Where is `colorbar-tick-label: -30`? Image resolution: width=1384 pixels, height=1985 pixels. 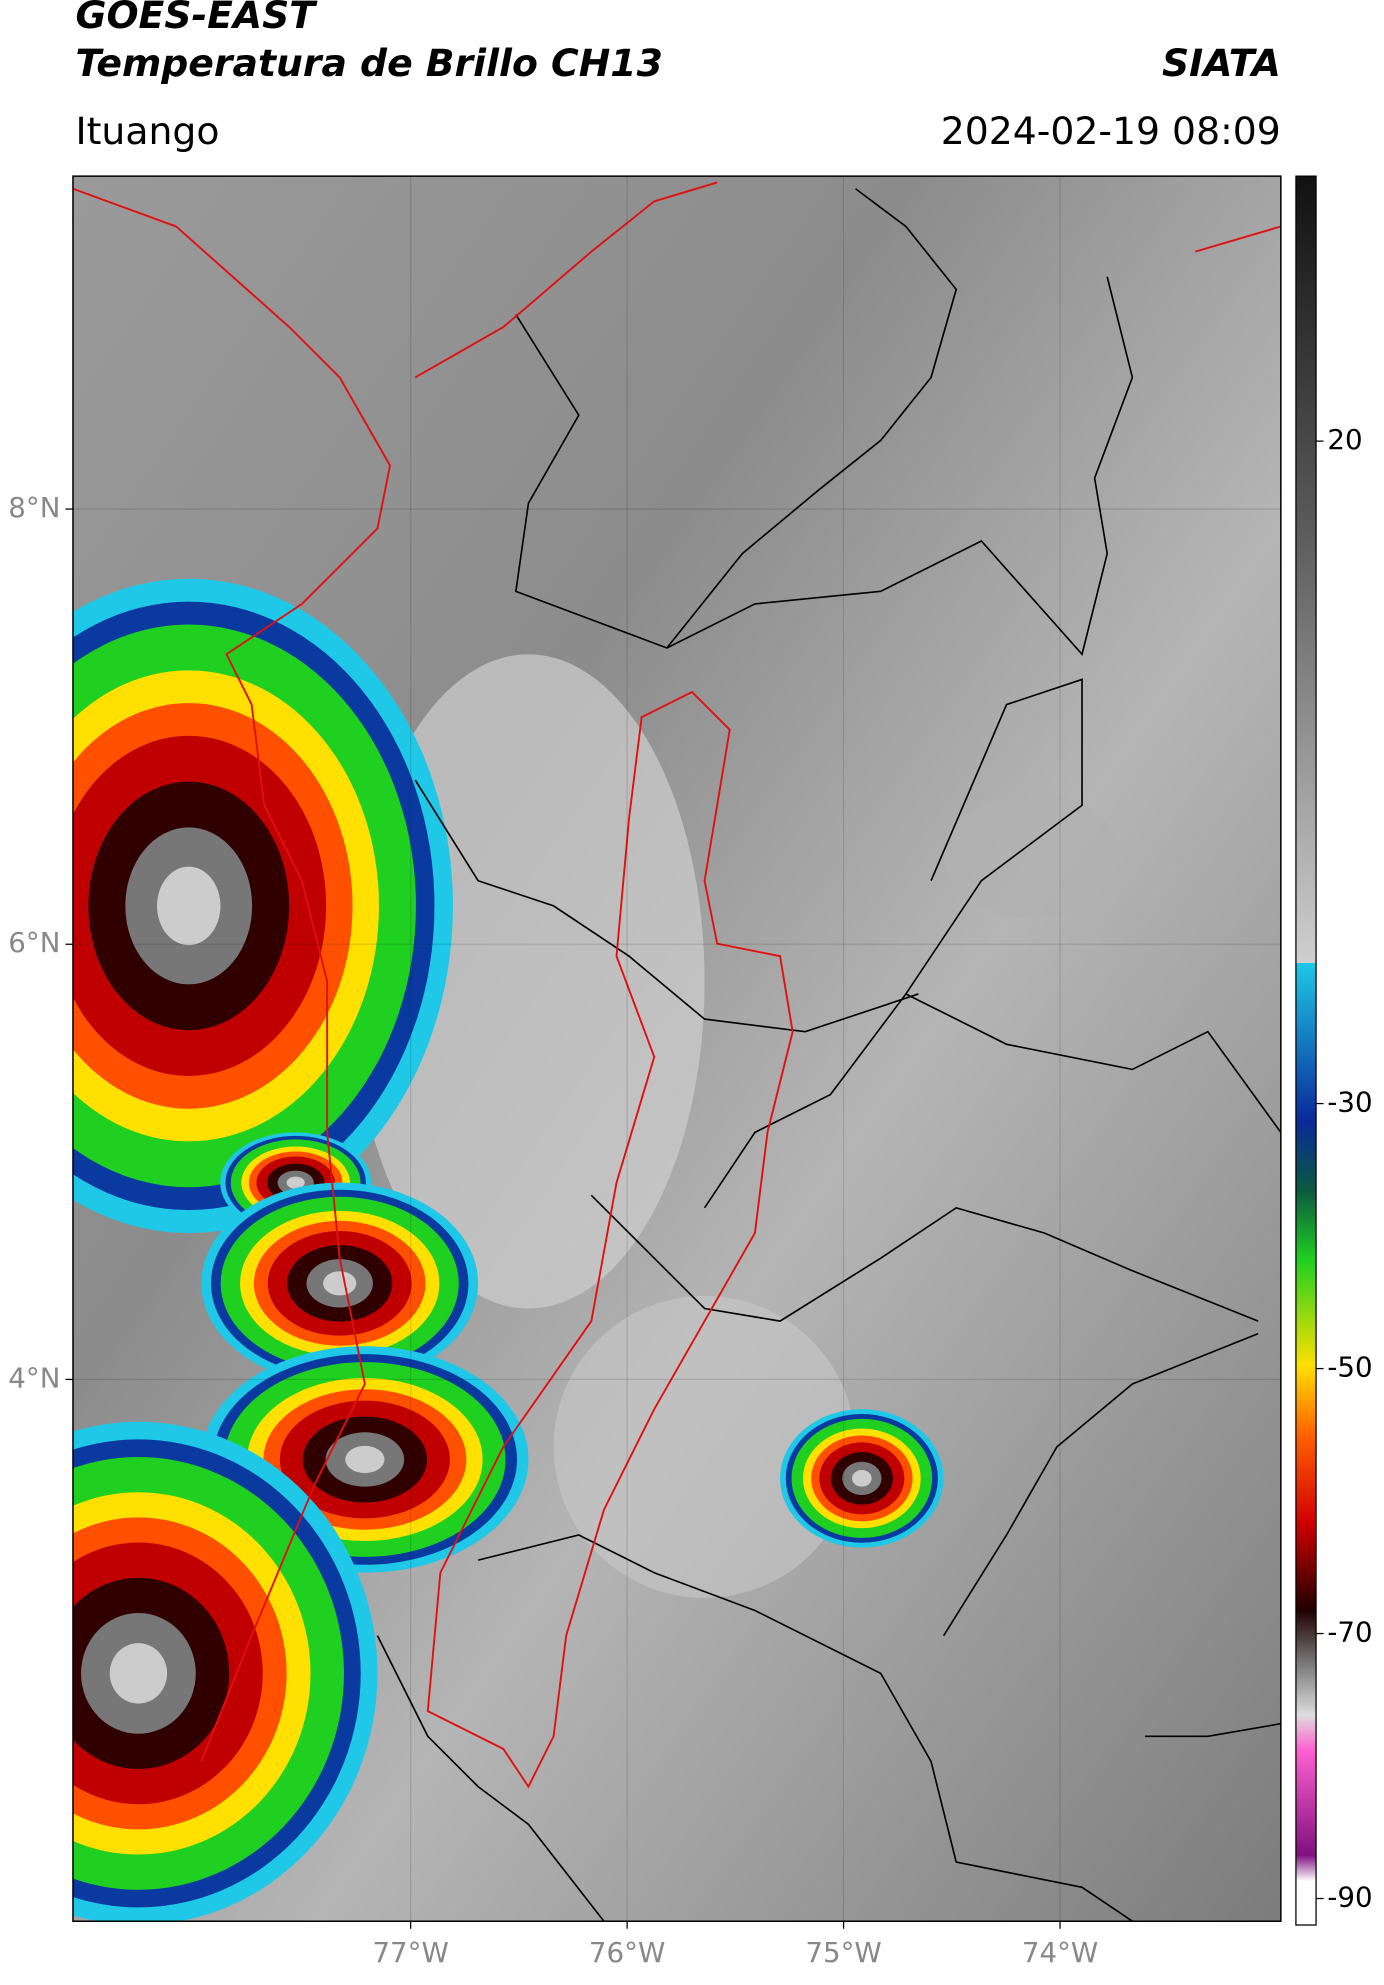
colorbar-tick-label: -30 is located at coordinates (1349, 1102).